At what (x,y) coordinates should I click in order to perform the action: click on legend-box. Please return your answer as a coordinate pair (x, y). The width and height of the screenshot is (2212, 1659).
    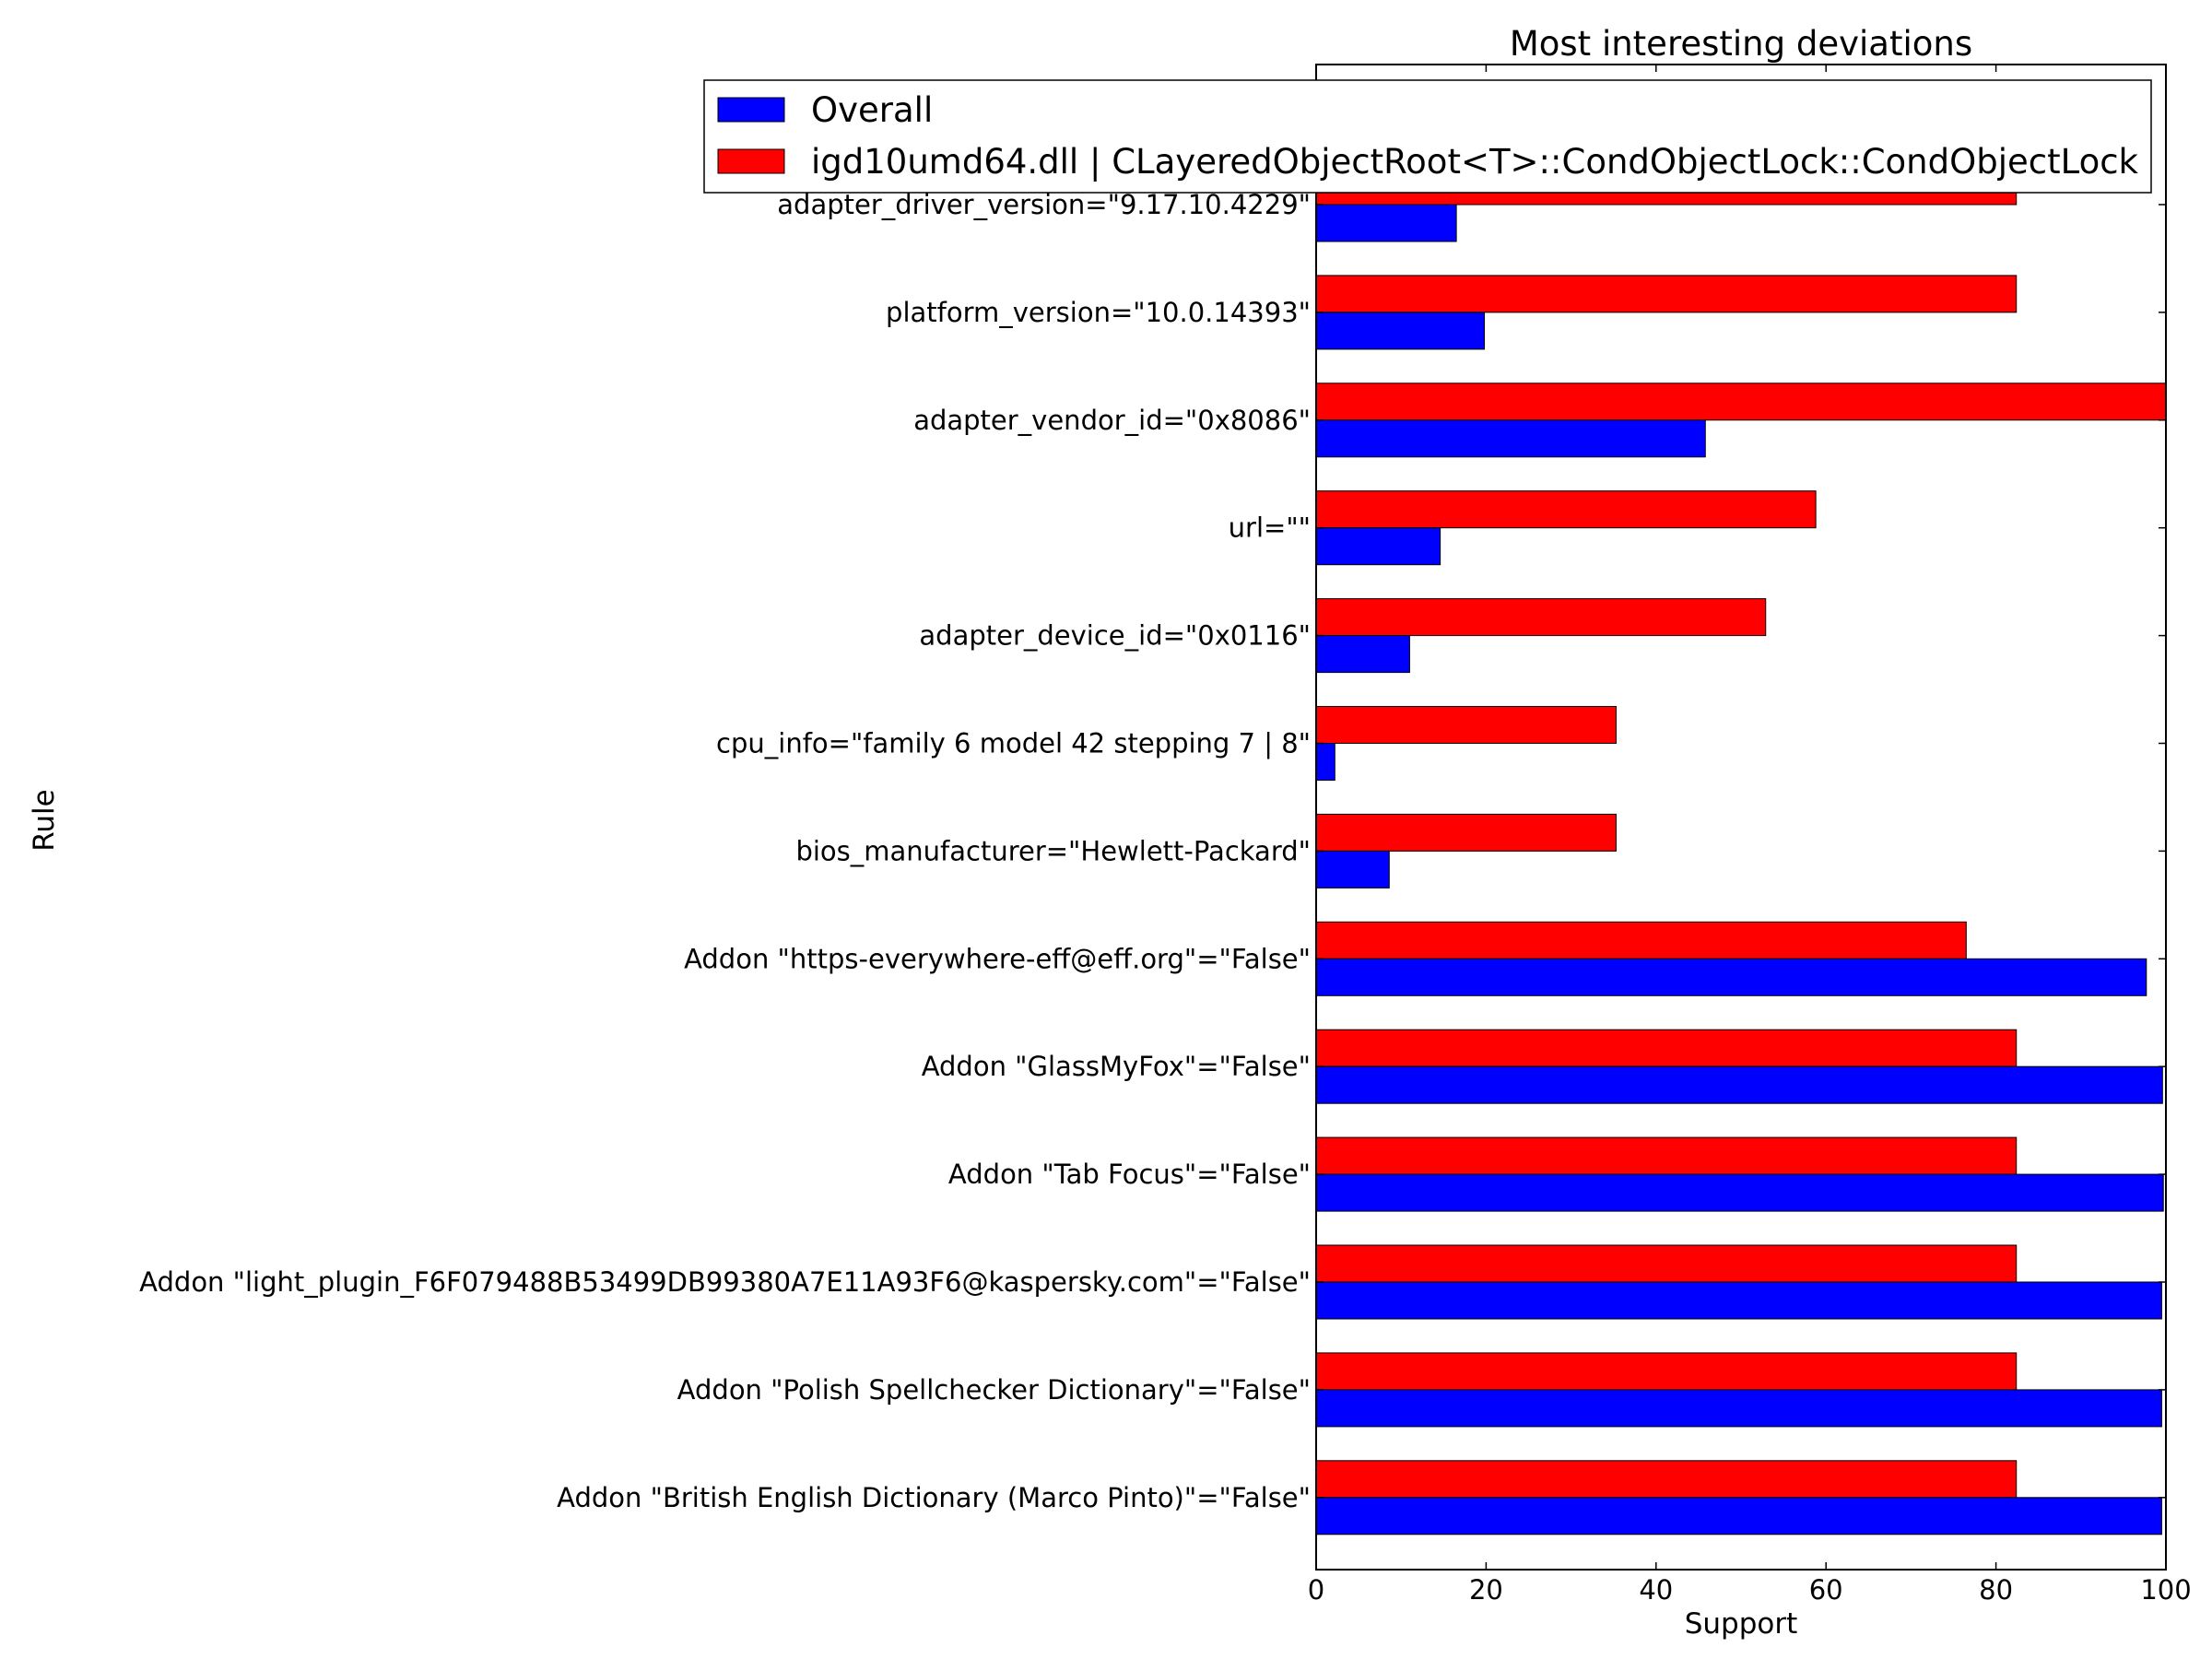
    Looking at the image, I should click on (1427, 136).